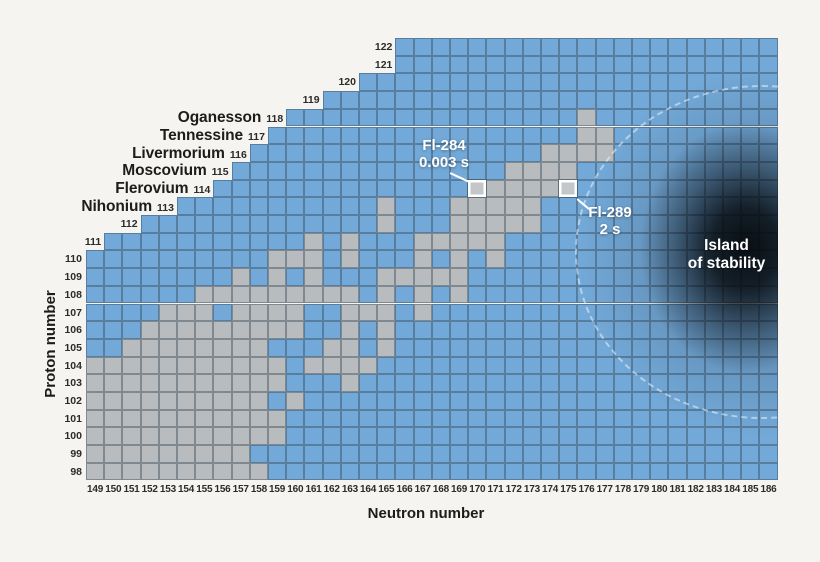 Image resolution: width=820 pixels, height=562 pixels. Describe the element at coordinates (422, 489) in the screenshot. I see `neutron-tick-label: 167` at that location.